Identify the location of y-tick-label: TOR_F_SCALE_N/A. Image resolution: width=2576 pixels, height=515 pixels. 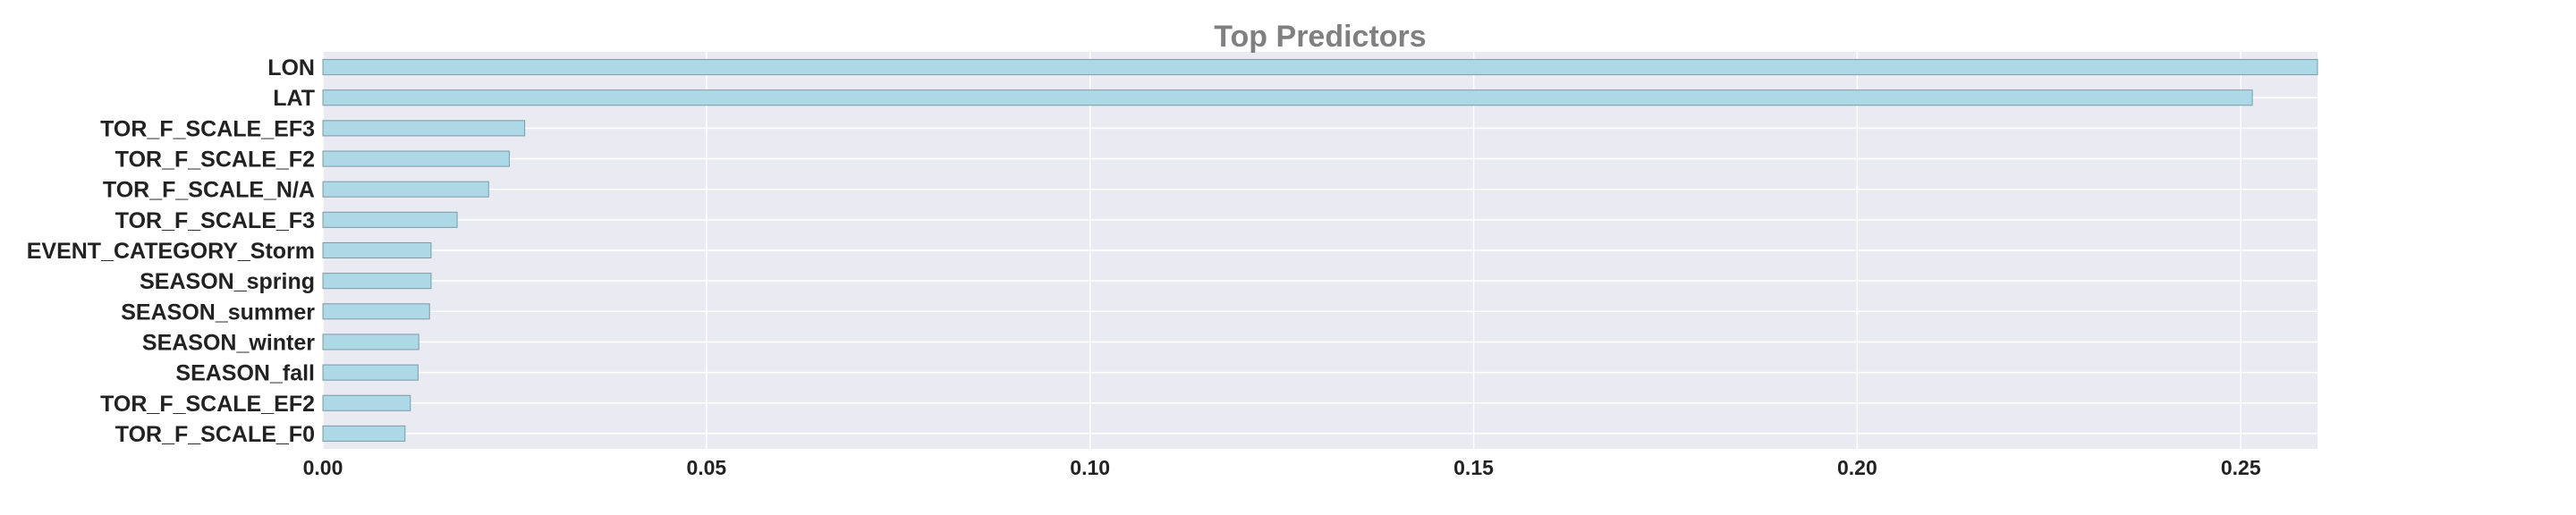
(209, 190).